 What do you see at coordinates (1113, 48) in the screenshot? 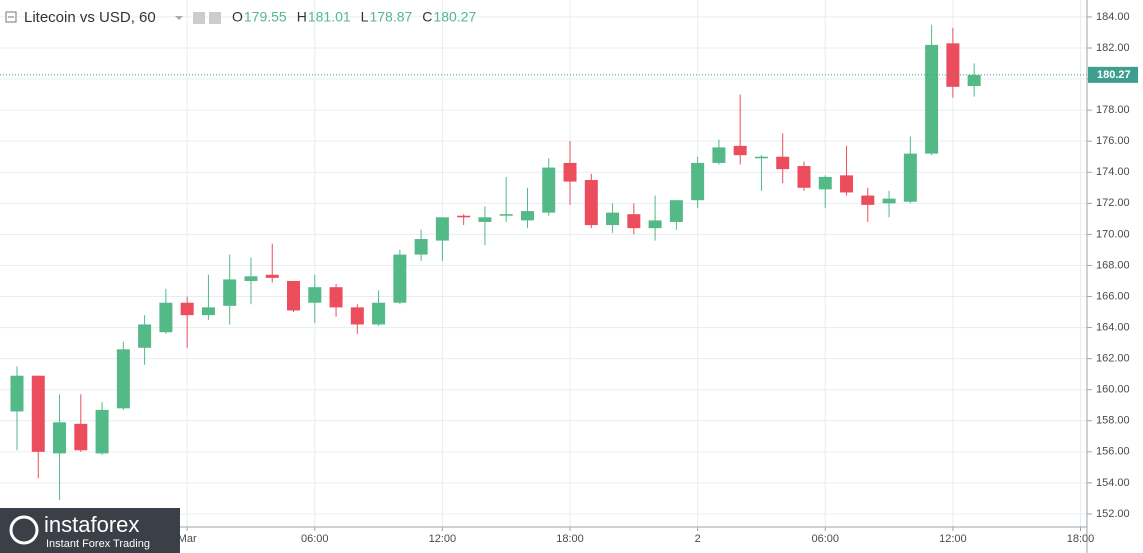
I see `y-tick-label: 182.00` at bounding box center [1113, 48].